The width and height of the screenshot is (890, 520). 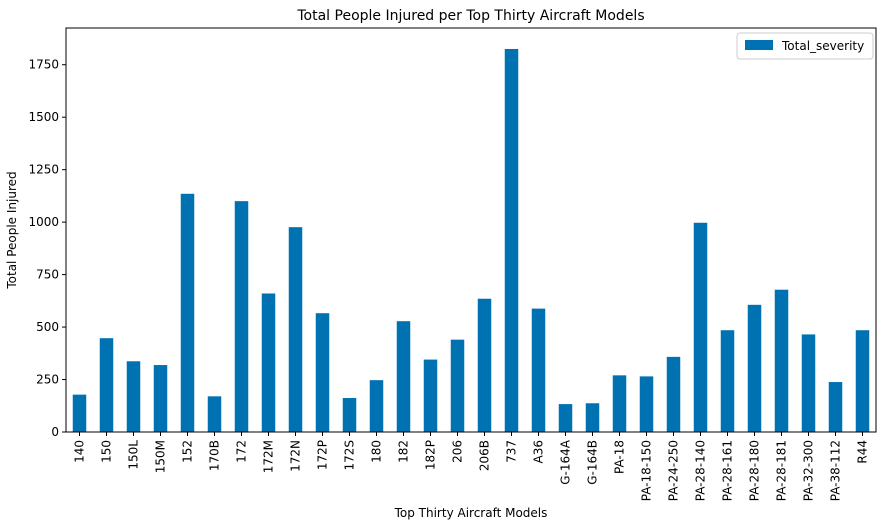 I want to click on y-axis-title: Total People Injured, so click(x=12, y=230).